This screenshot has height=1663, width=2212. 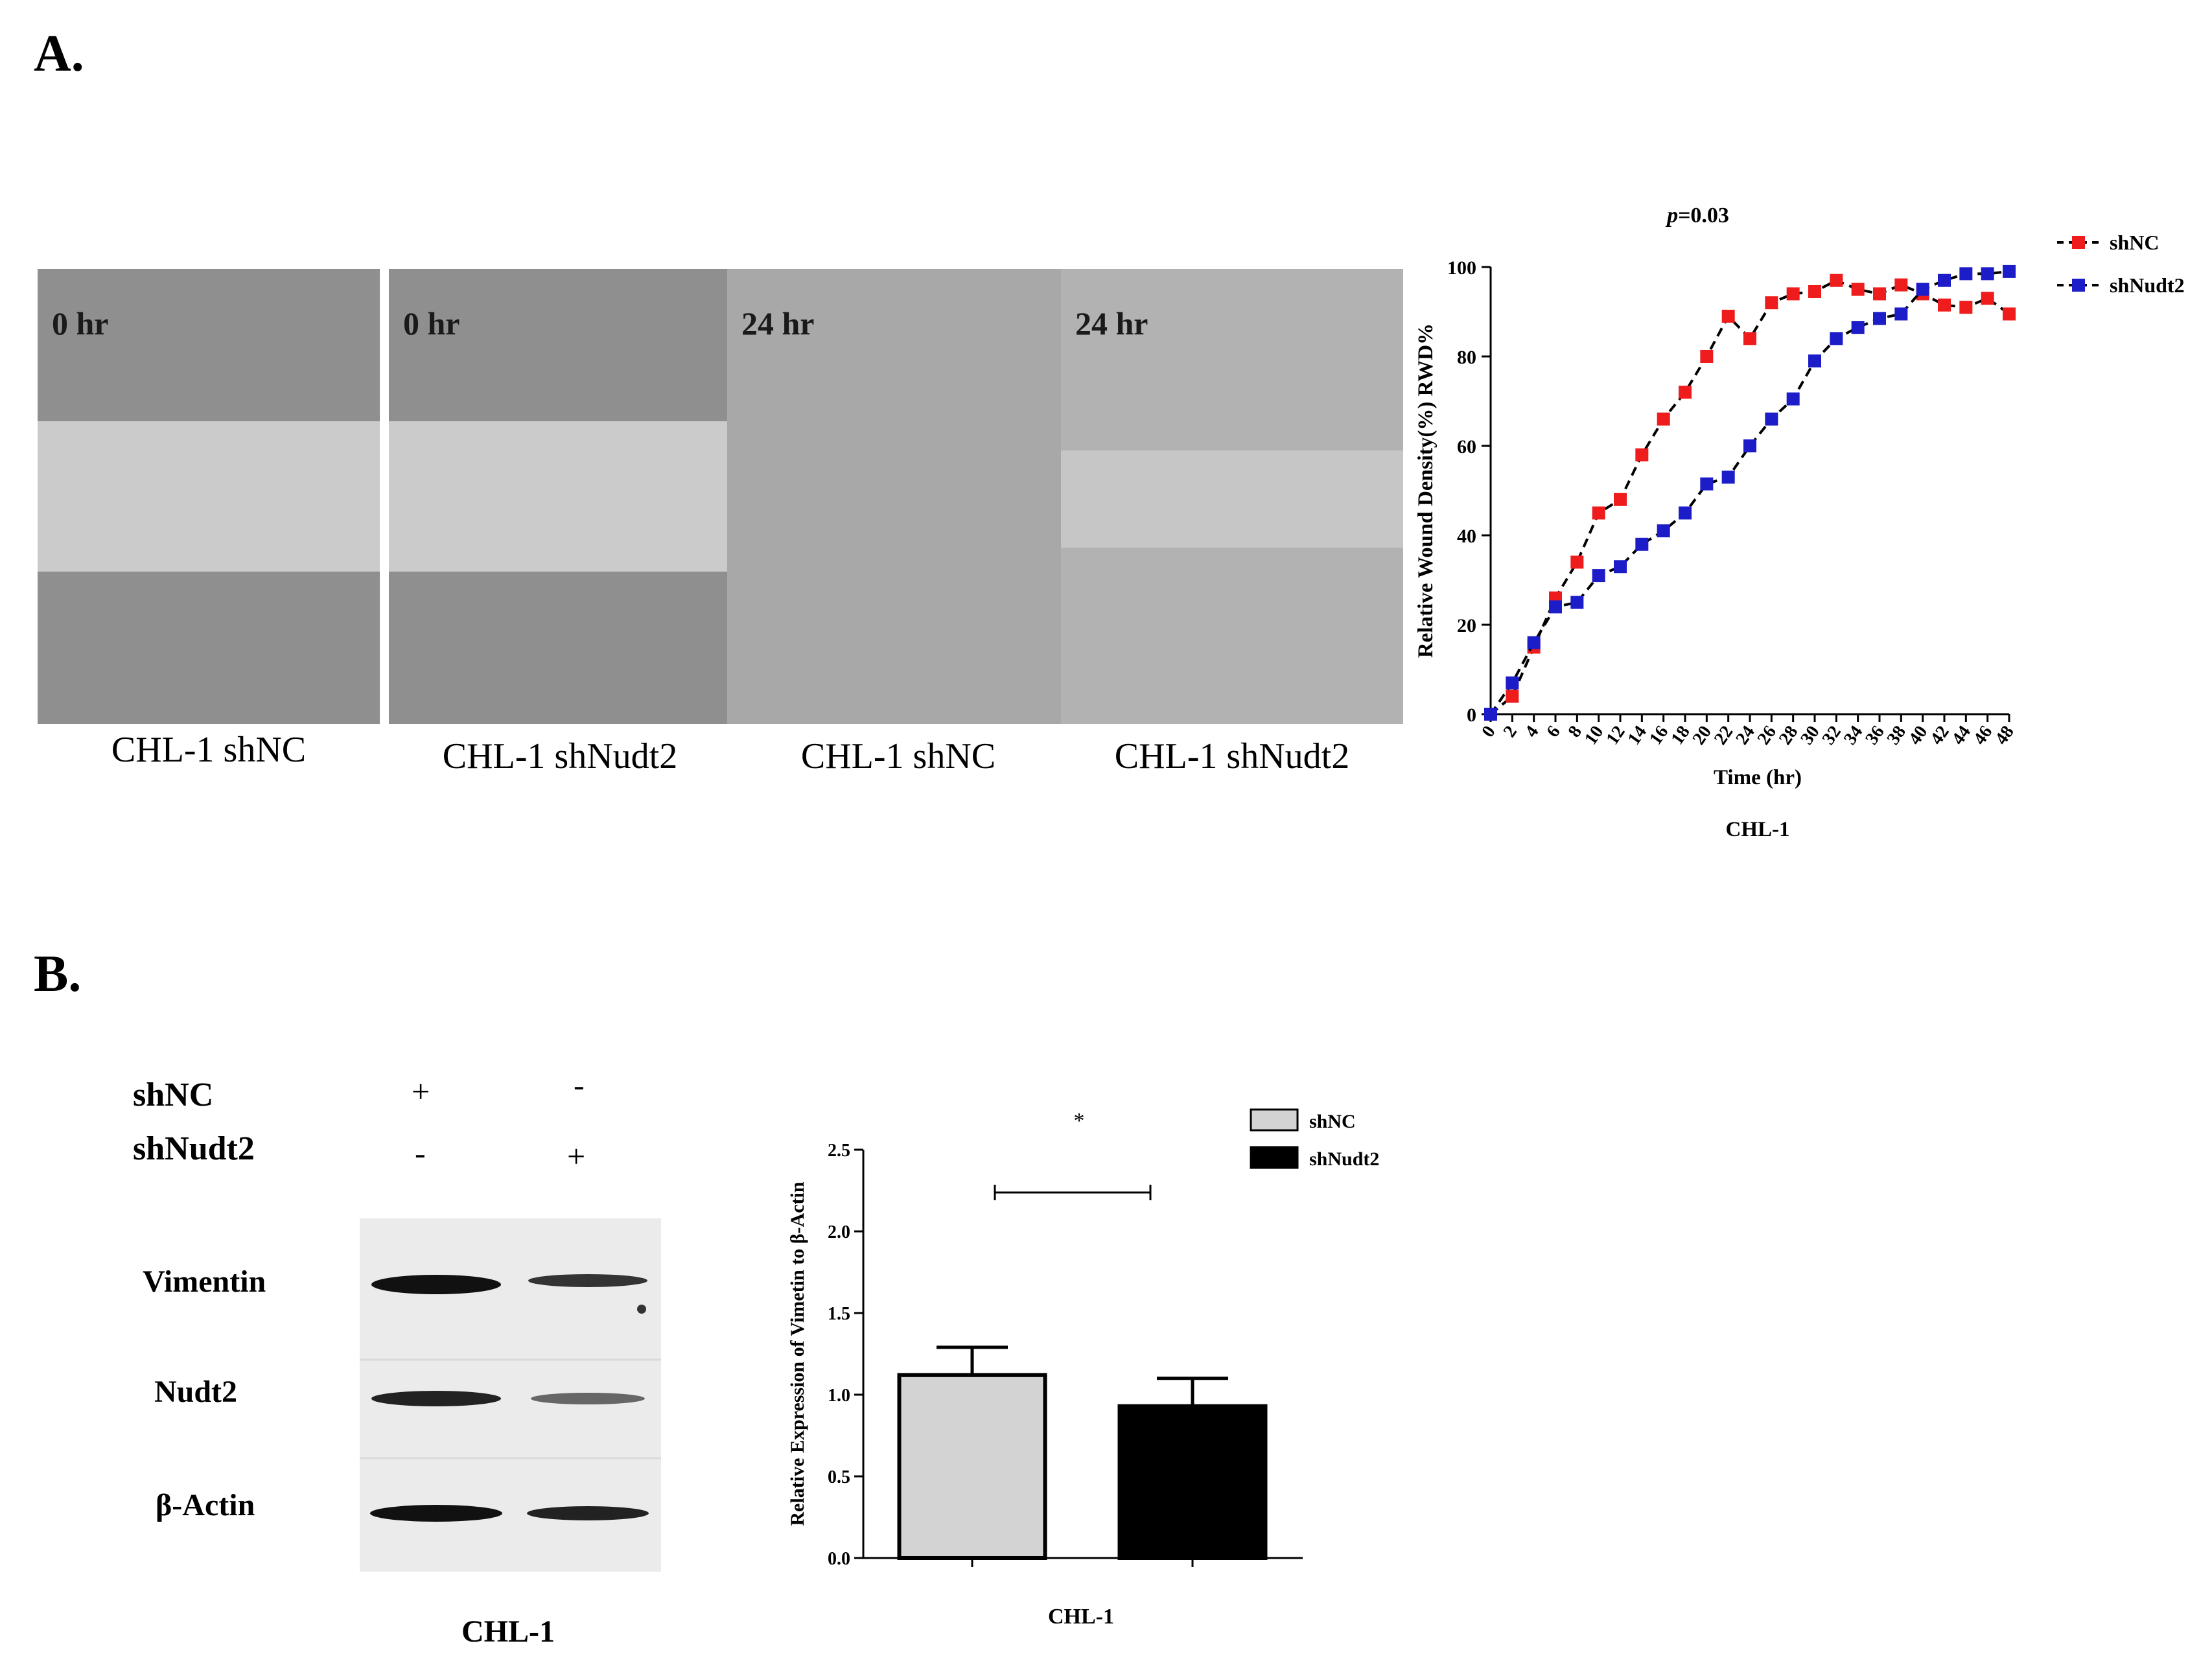 I want to click on wound-image-shnc-24hr: 24 hr, so click(x=898, y=496).